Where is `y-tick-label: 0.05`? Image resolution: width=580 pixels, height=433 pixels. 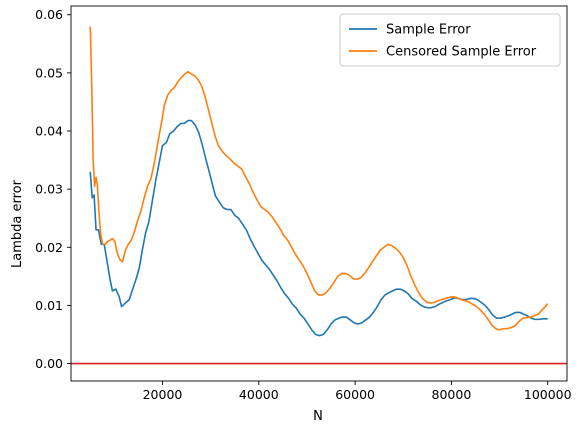
y-tick-label: 0.05 is located at coordinates (49, 72).